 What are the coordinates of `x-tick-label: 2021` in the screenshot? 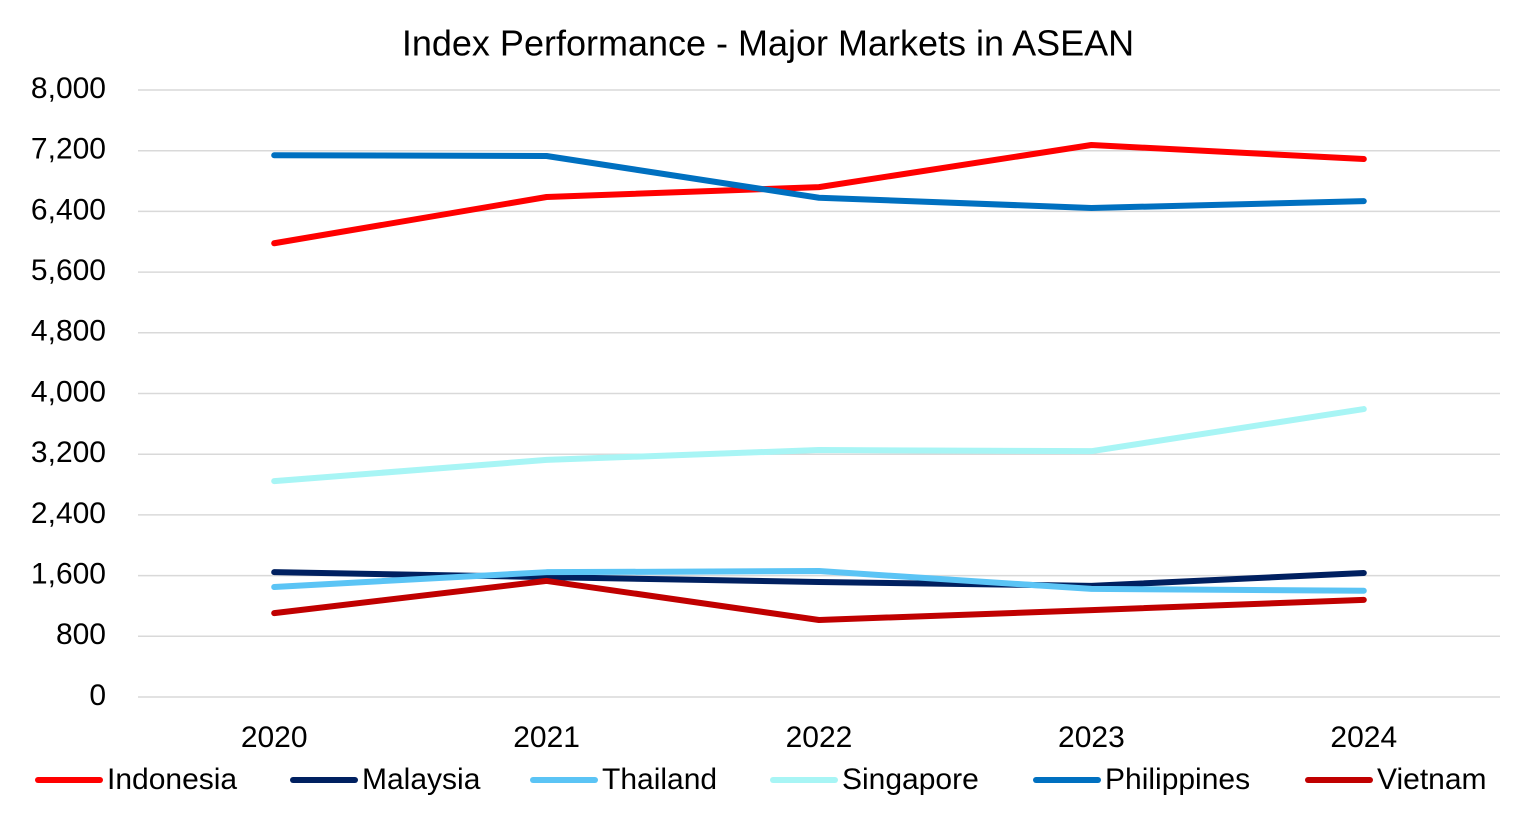 It's located at (546, 737).